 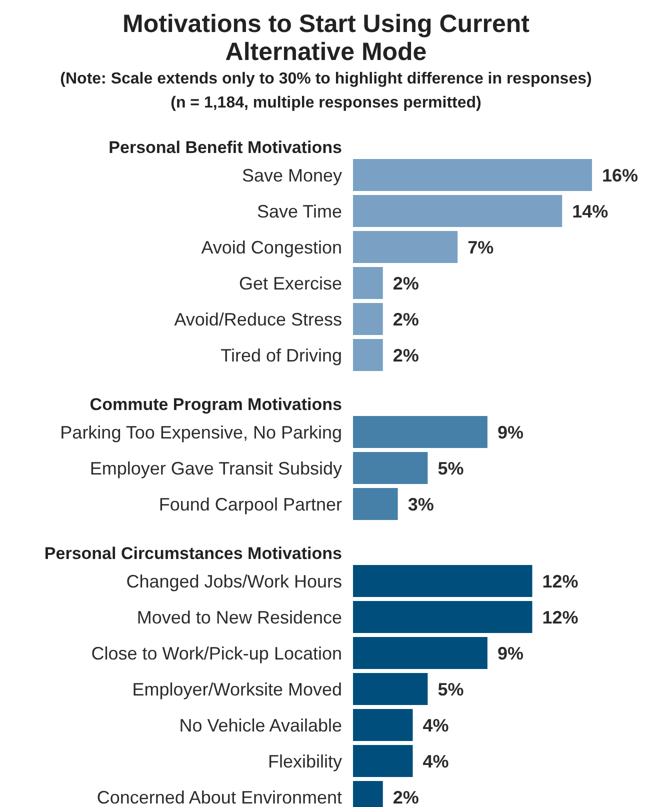 I want to click on data-label: 16%, so click(x=620, y=175).